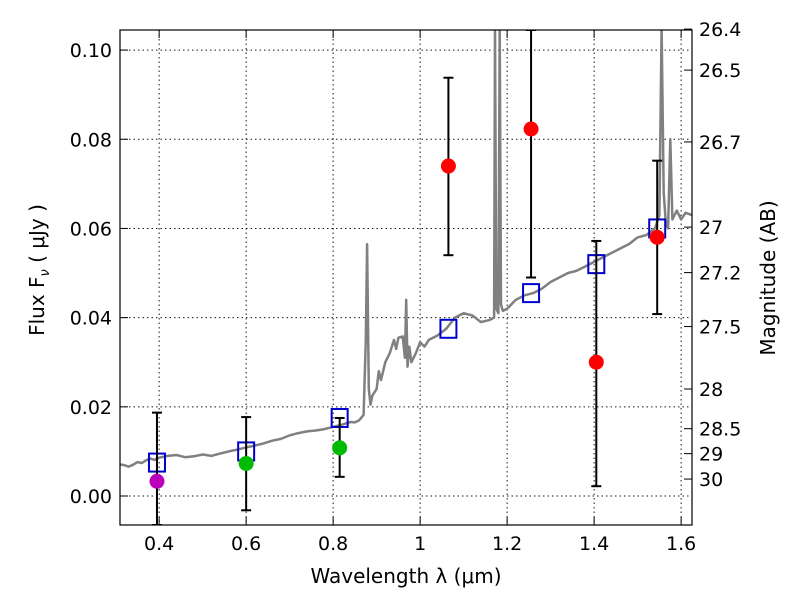 This screenshot has height=600, width=800. I want to click on y-tick-label: 0.02, so click(91, 408).